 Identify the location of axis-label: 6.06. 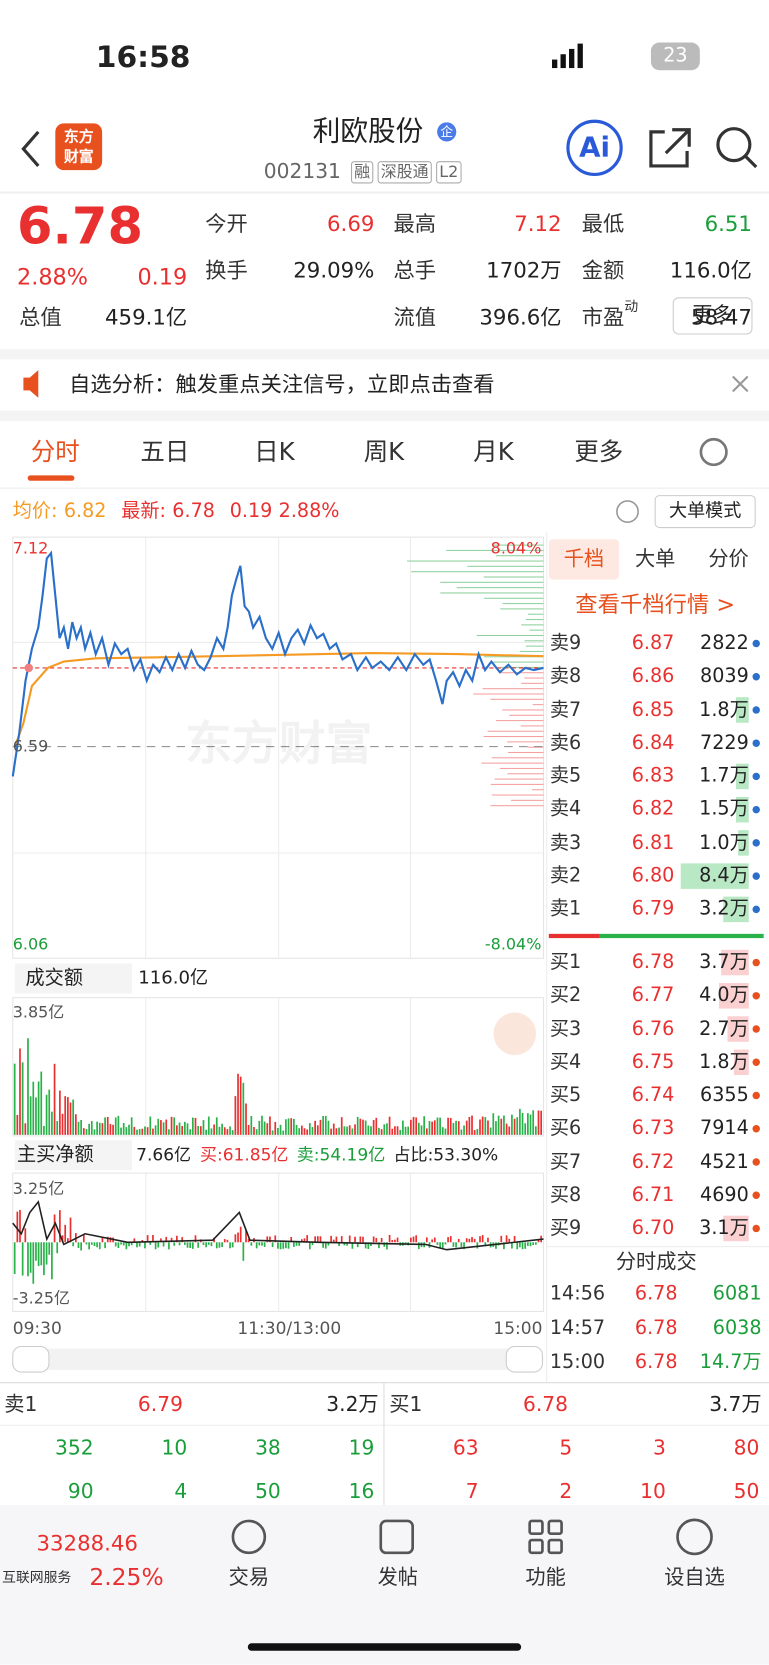
(30, 944).